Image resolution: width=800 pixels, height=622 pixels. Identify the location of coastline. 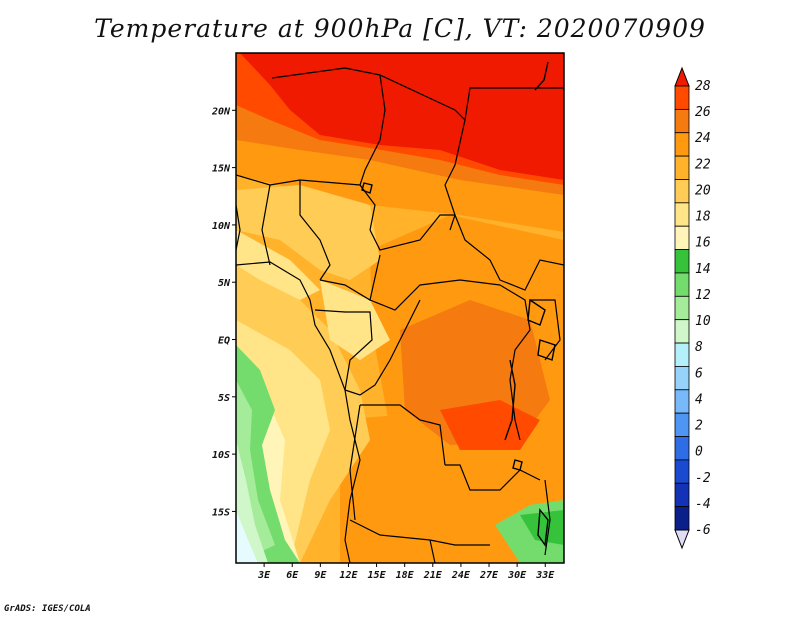
(298, 412).